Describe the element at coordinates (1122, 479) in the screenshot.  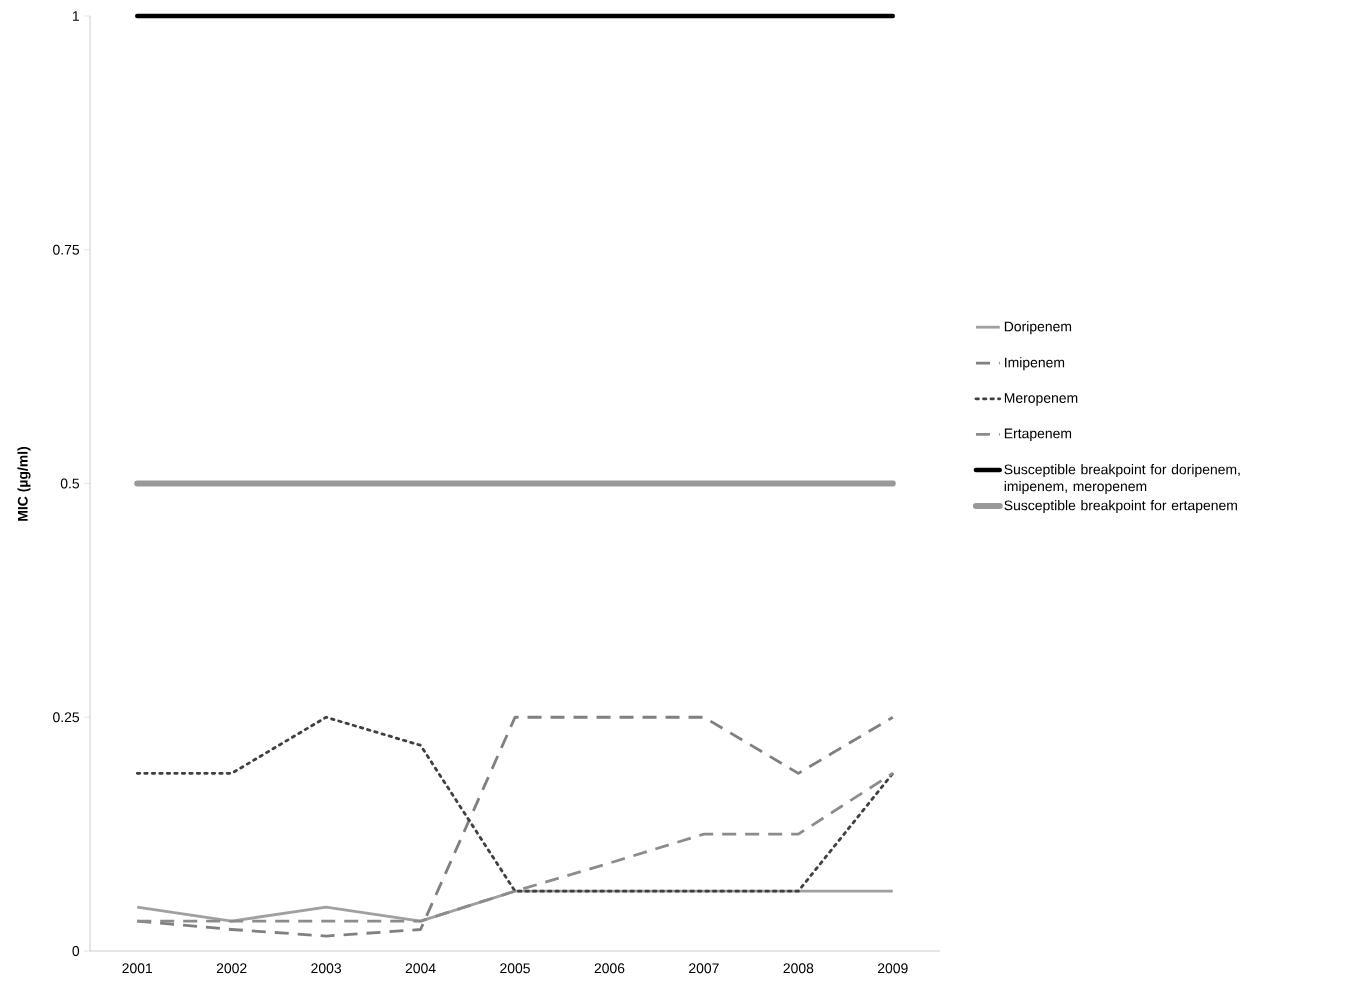
I see `legend-label: Susceptible breakpoint for doripenem, imipenem, meropenem` at that location.